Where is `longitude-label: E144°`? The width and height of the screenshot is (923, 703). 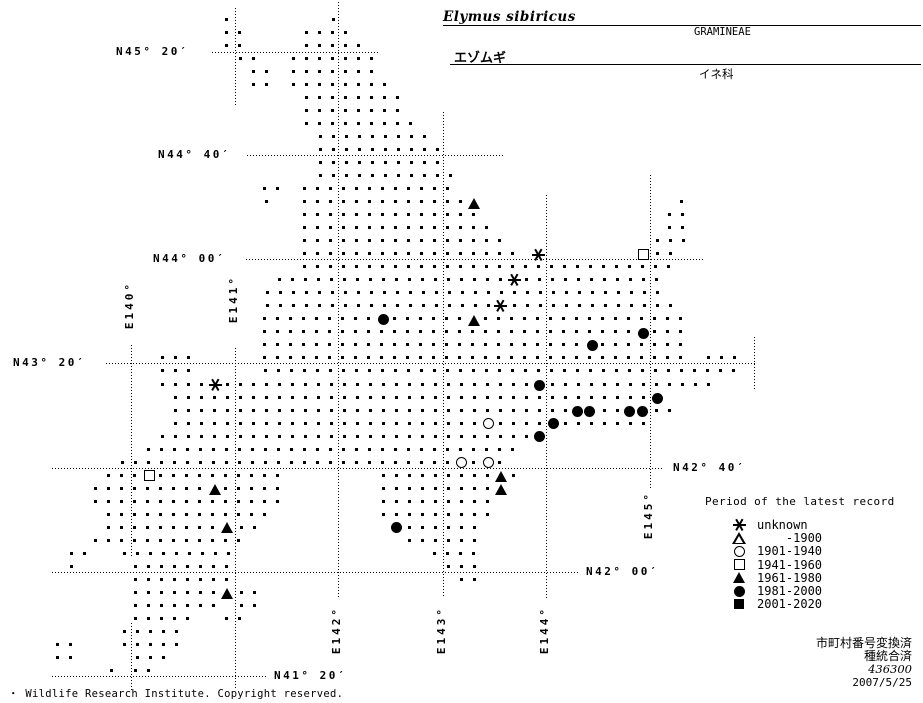
longitude-label: E144° is located at coordinates (544, 630).